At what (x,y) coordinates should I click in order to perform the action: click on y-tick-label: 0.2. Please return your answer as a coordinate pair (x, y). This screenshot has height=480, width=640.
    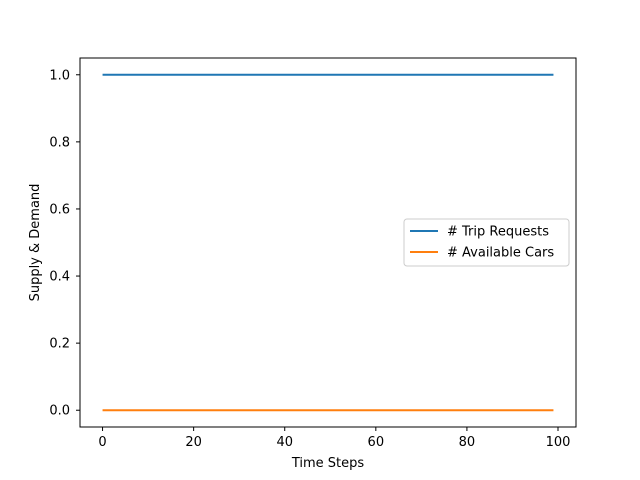
    Looking at the image, I should click on (59, 344).